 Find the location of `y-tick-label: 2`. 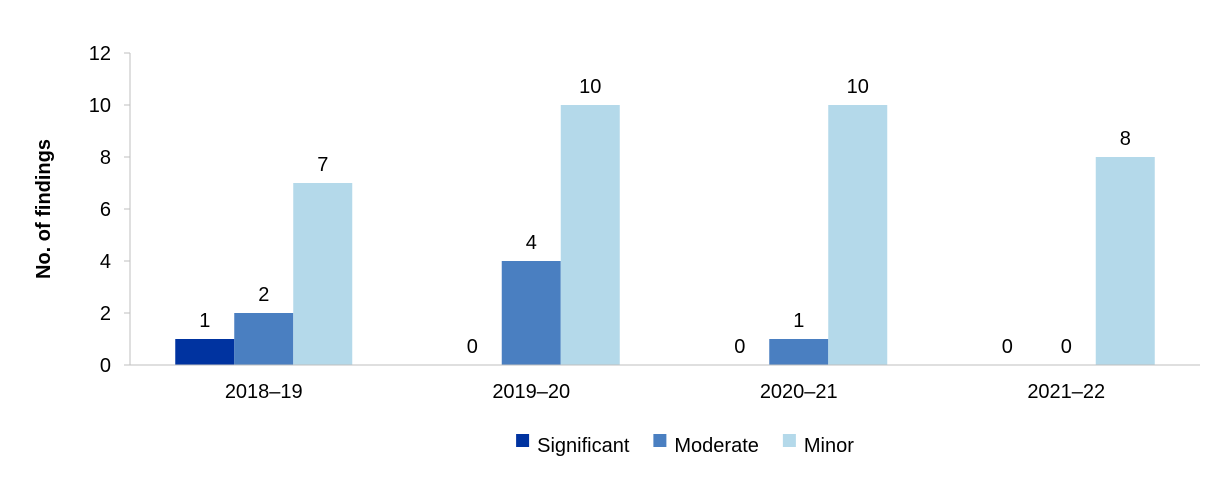

y-tick-label: 2 is located at coordinates (105, 314).